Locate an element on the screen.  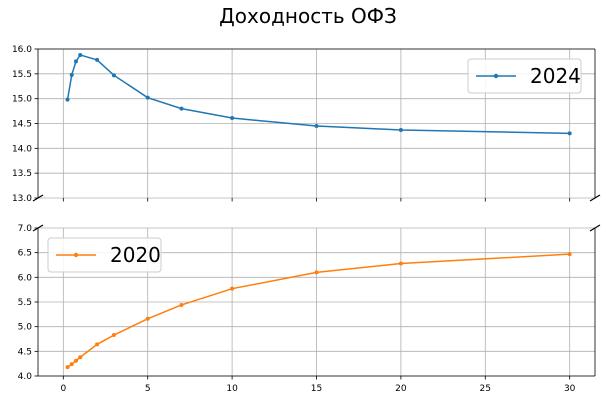
y-tick-label: 13.5 is located at coordinates (22, 174).